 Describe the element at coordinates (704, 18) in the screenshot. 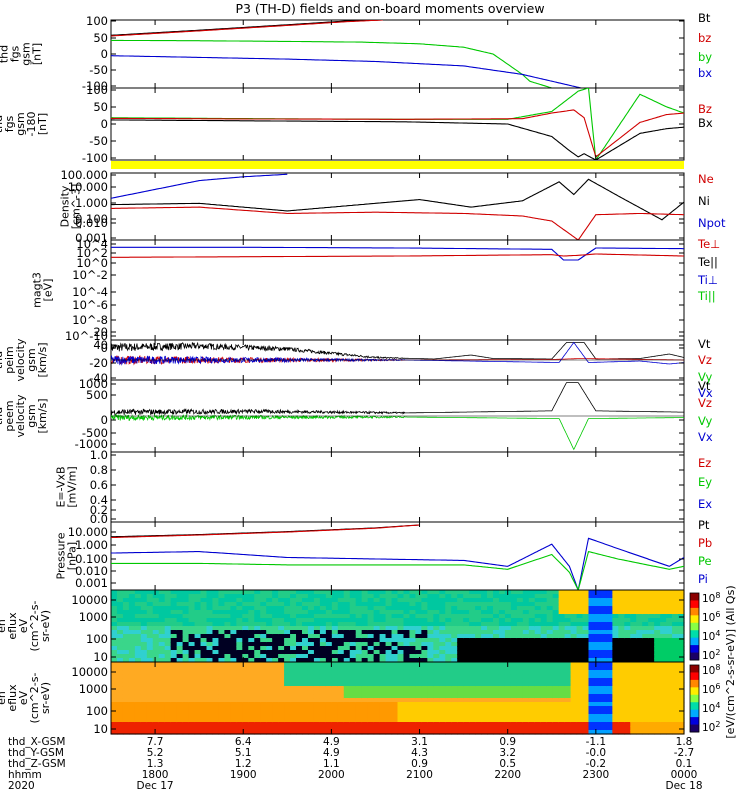

I see `legend-Bt: Bt` at that location.